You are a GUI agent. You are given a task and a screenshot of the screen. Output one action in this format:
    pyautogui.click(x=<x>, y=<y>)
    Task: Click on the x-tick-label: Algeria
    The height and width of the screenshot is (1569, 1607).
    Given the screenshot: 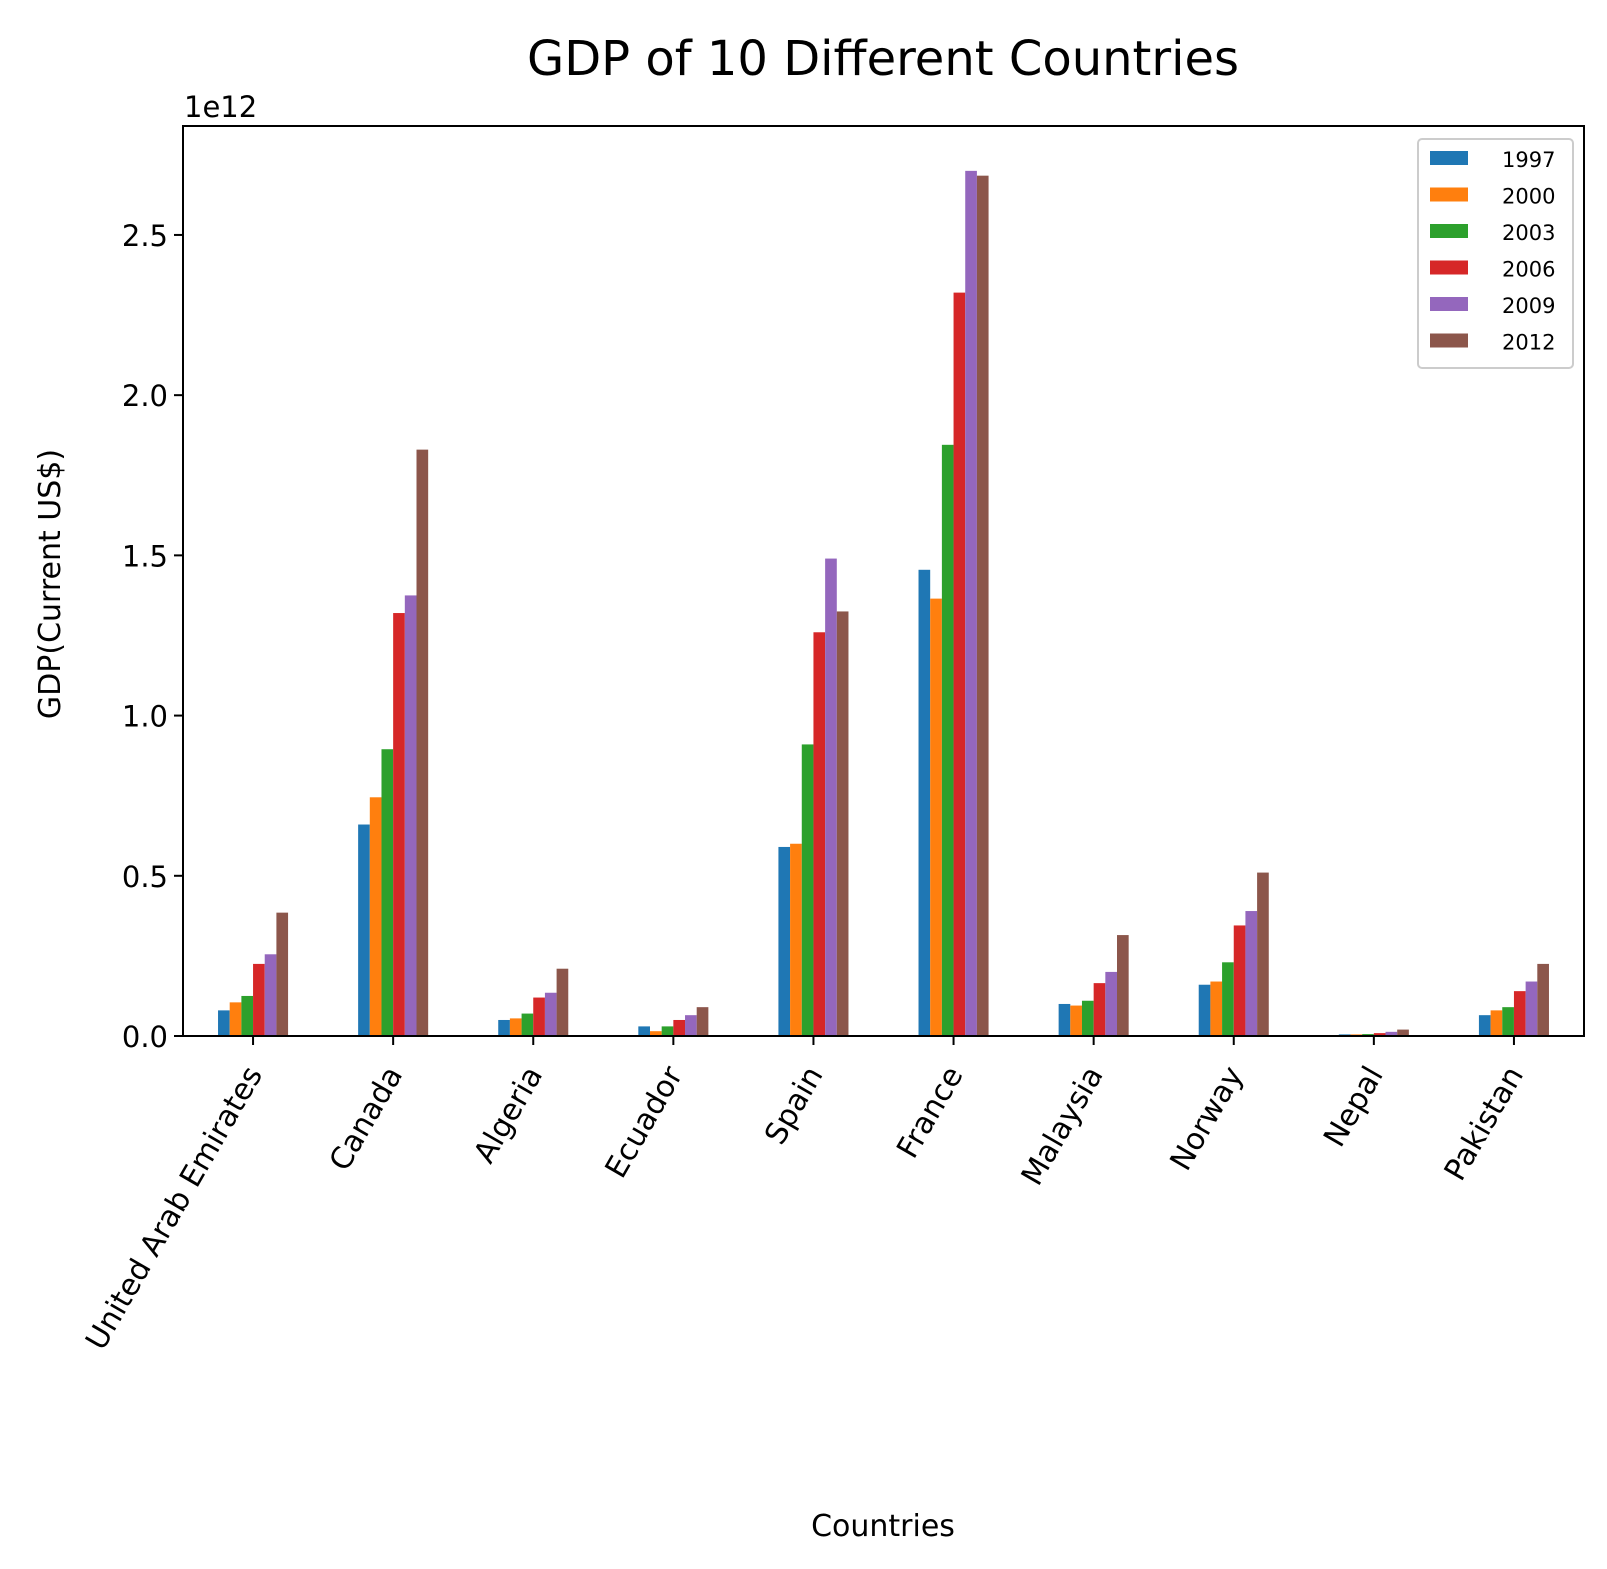 What is the action you would take?
    pyautogui.click(x=508, y=1115)
    